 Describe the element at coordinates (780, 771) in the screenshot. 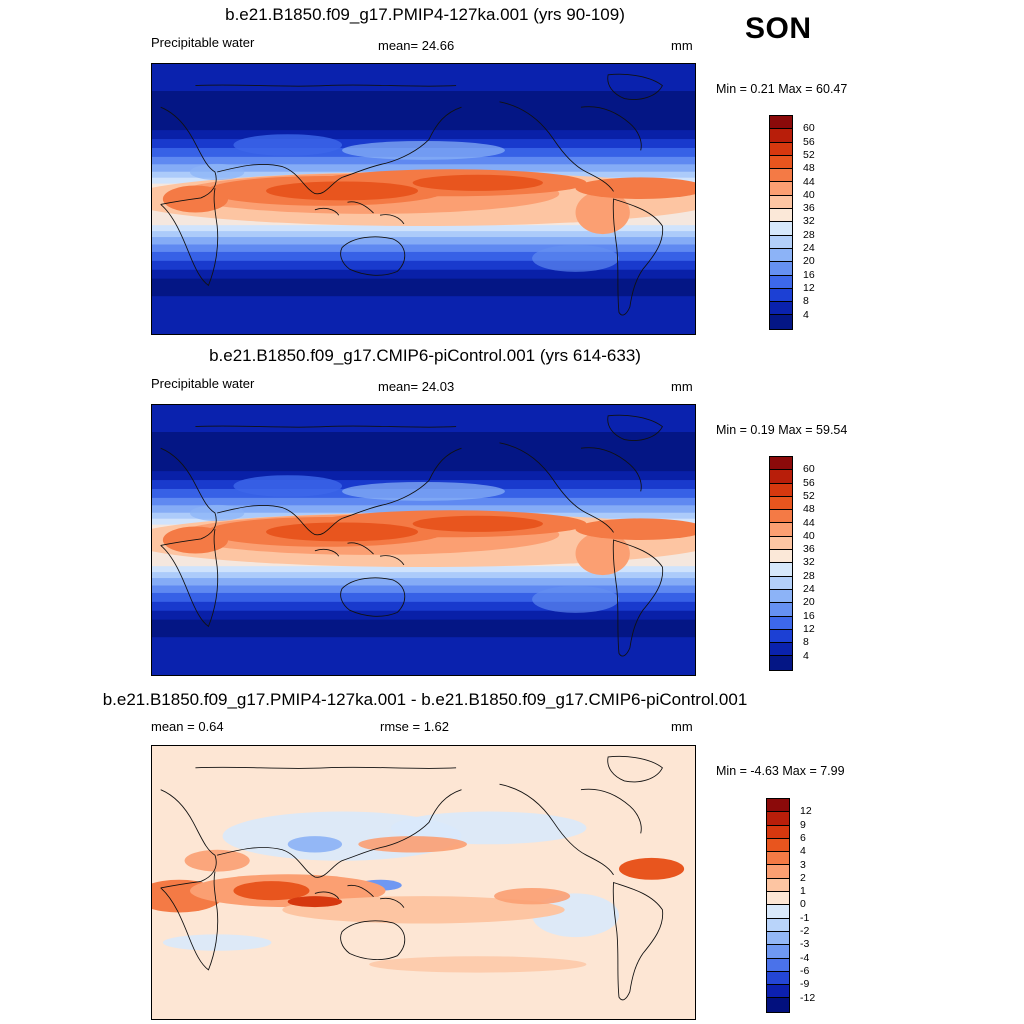

I see `panel-3-minmax: Min = -4.63 Max = 7.99` at that location.